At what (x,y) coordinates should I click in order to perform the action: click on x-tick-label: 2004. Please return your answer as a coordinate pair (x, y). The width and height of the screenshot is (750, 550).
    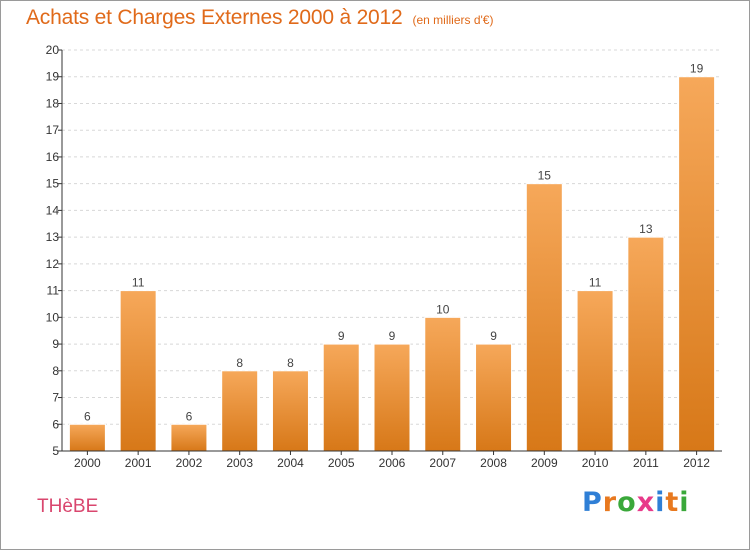
    Looking at the image, I should click on (290, 463).